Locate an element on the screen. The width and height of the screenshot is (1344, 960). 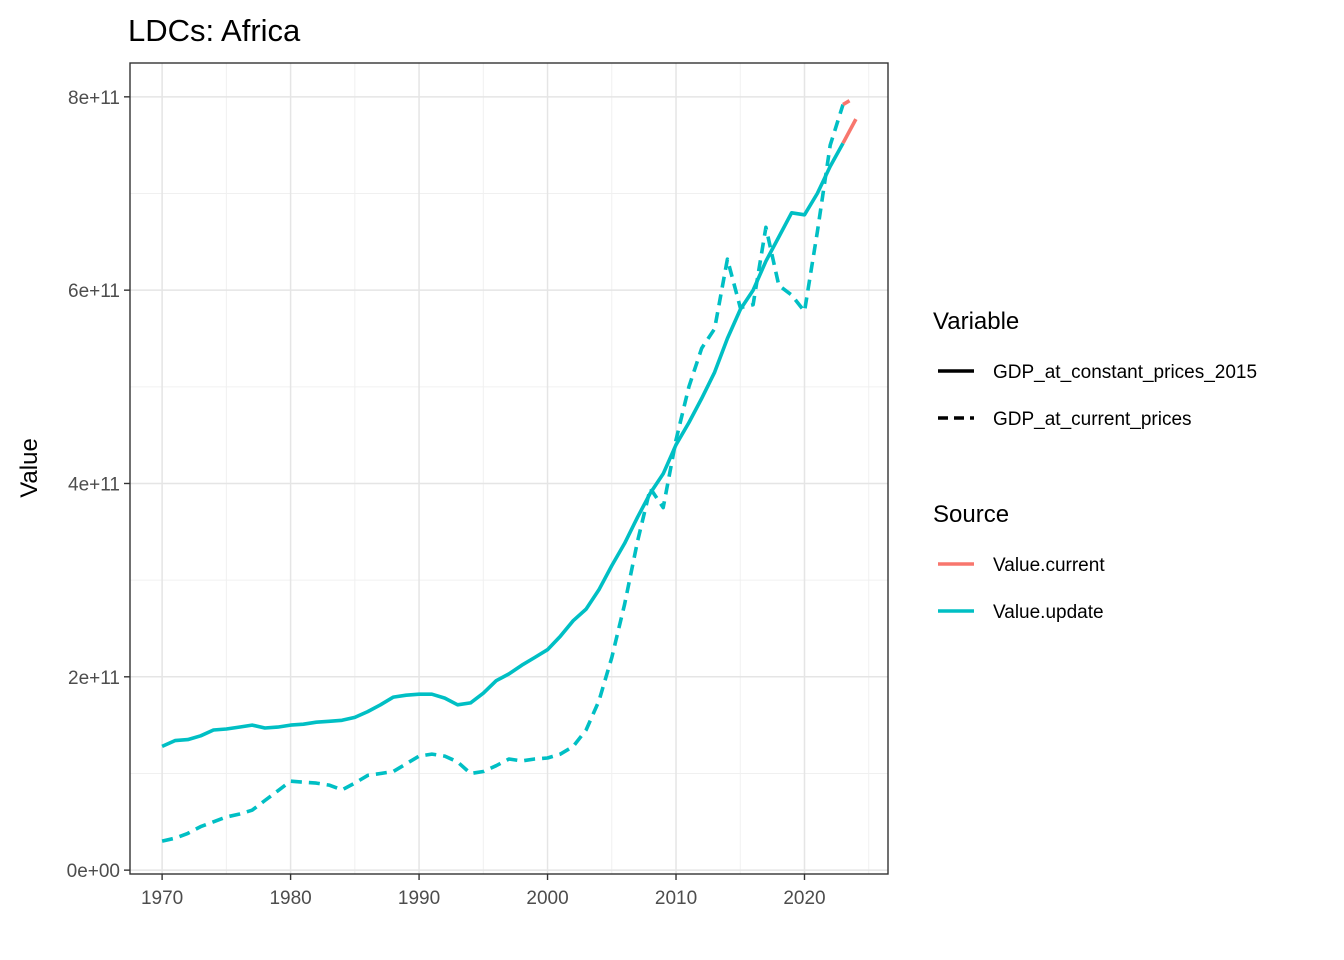
y-axis: 0e+00 2e+11 4e+11 6e+11 8e+11 is located at coordinates (98, 485).